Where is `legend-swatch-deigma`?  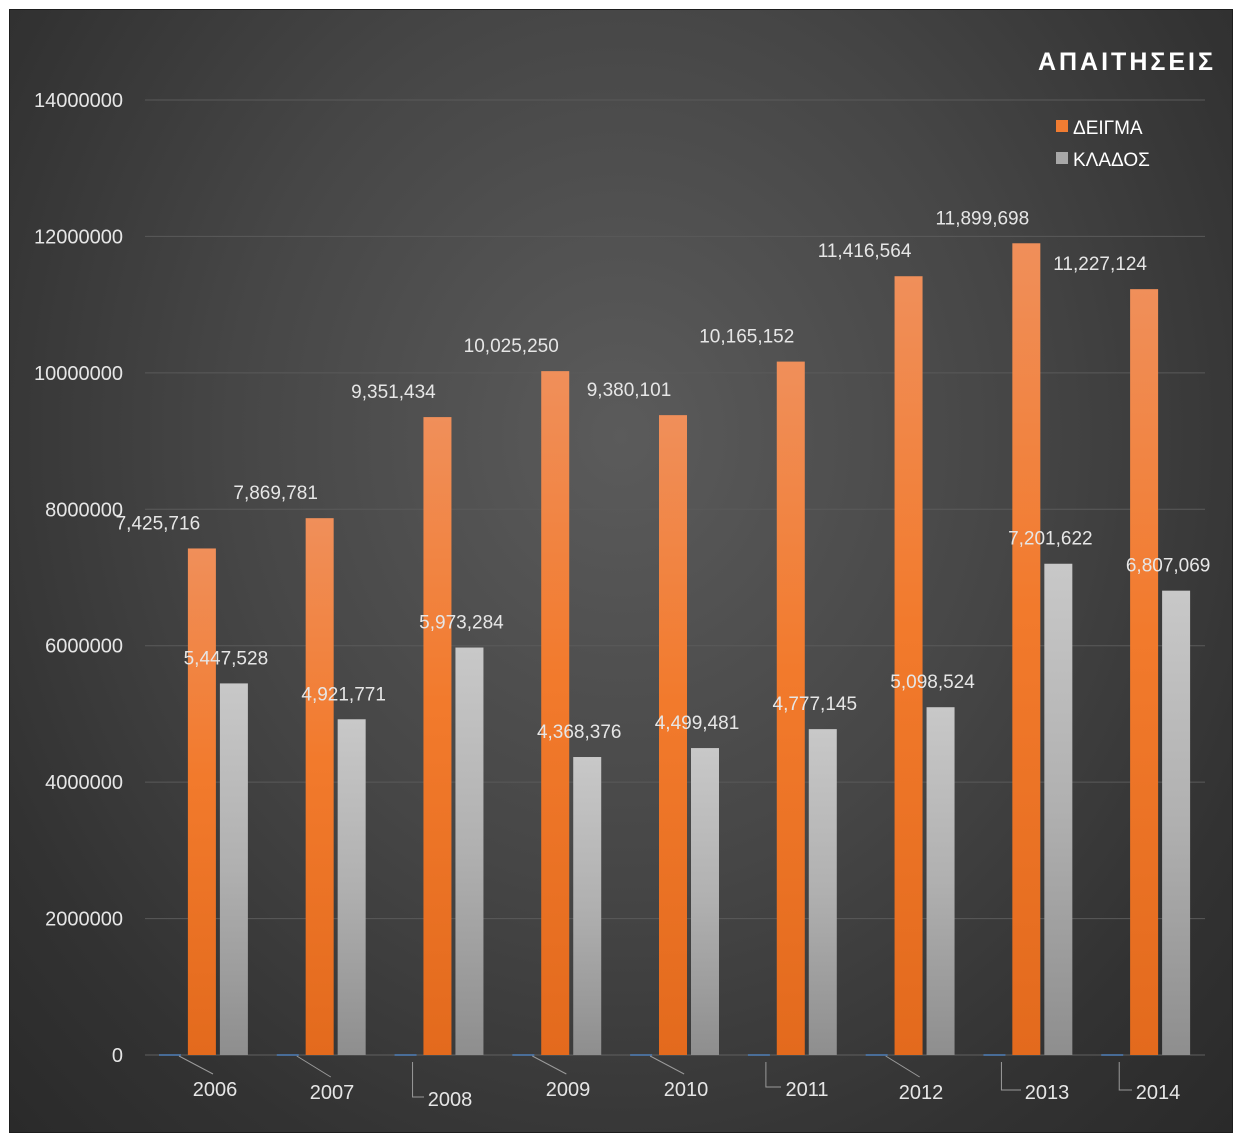 legend-swatch-deigma is located at coordinates (1062, 126).